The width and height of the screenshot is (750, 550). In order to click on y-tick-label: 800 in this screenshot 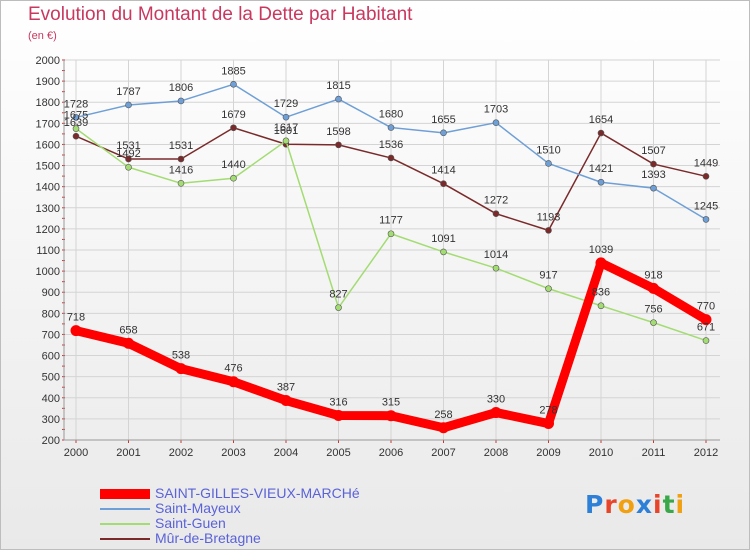, I will do `click(51, 314)`.